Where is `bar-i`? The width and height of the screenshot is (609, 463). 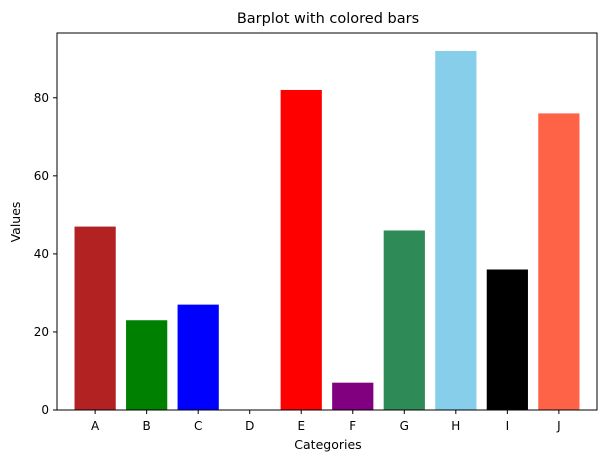 bar-i is located at coordinates (507, 339).